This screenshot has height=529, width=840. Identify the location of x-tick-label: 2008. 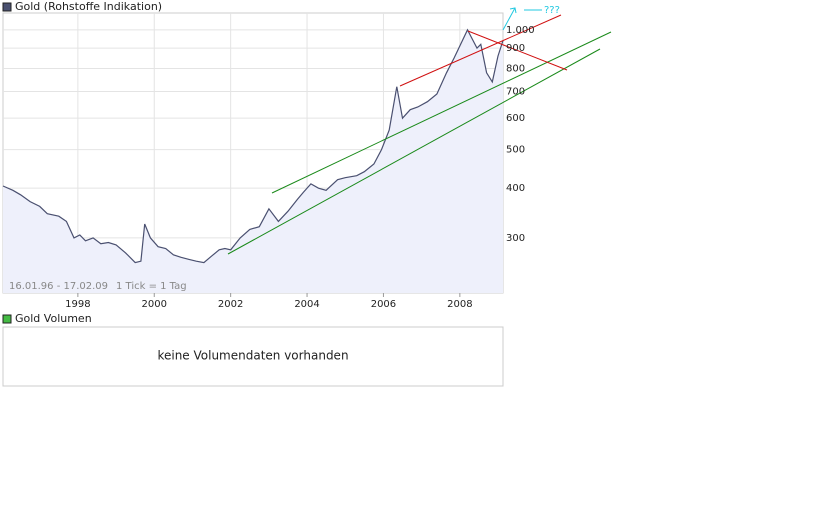
(459, 304).